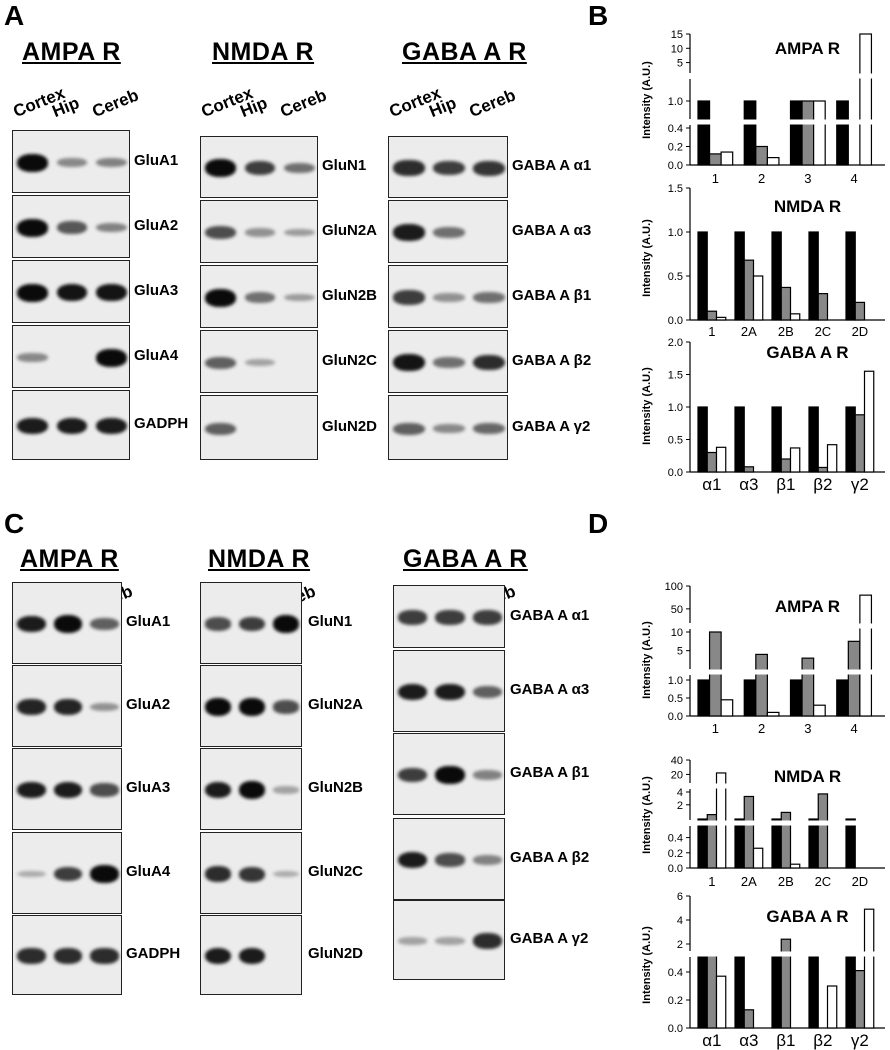 The height and width of the screenshot is (1050, 890). What do you see at coordinates (823, 331) in the screenshot?
I see `x-tick-label: 2C` at bounding box center [823, 331].